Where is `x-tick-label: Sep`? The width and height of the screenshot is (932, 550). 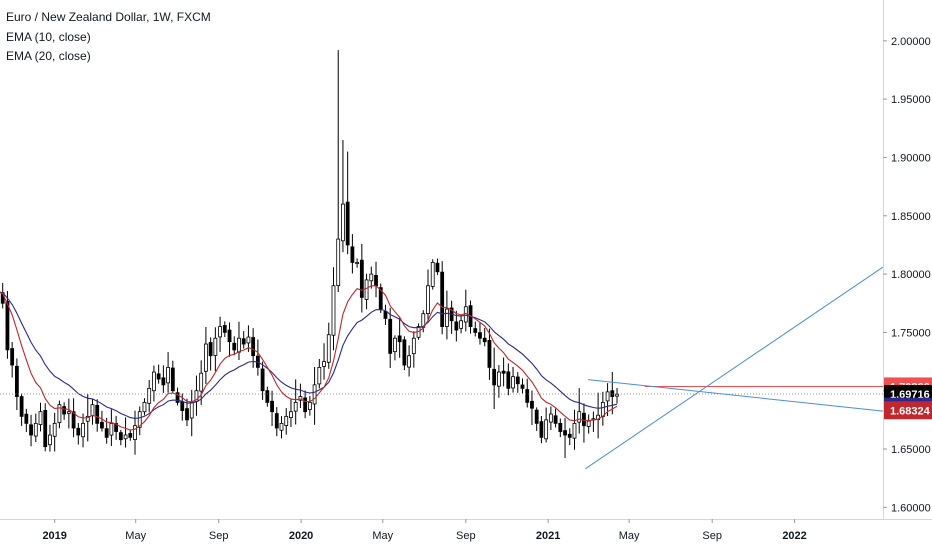 x-tick-label: Sep is located at coordinates (712, 536).